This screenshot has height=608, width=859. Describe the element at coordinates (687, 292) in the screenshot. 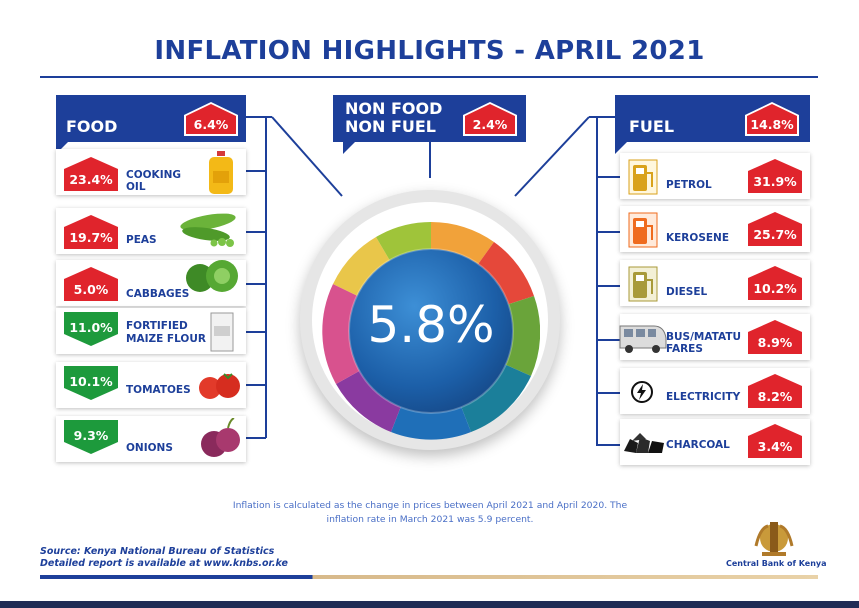

I see `item-label-line1: DIESEL` at that location.